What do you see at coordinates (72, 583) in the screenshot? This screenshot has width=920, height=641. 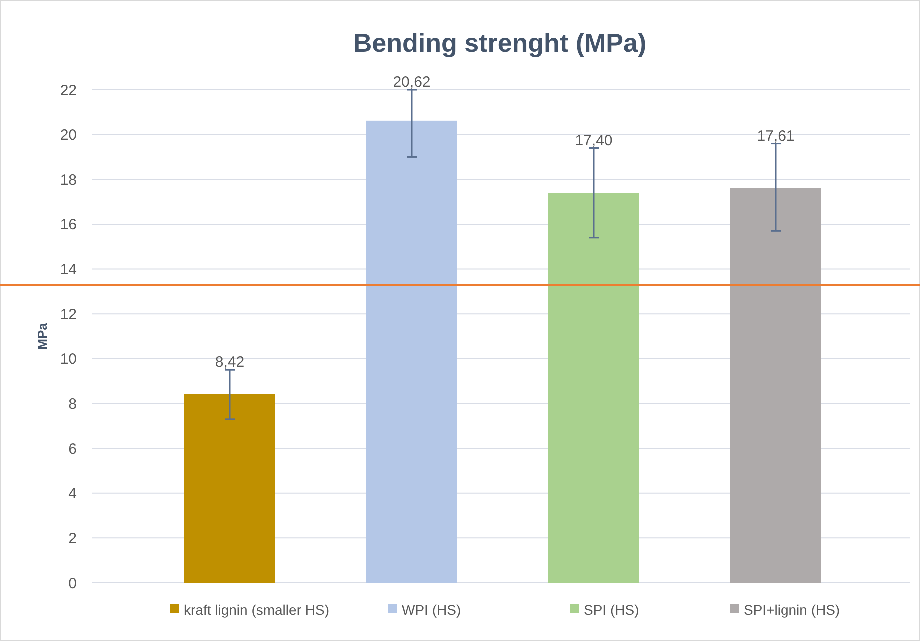 I see `y-tick-label: 0` at bounding box center [72, 583].